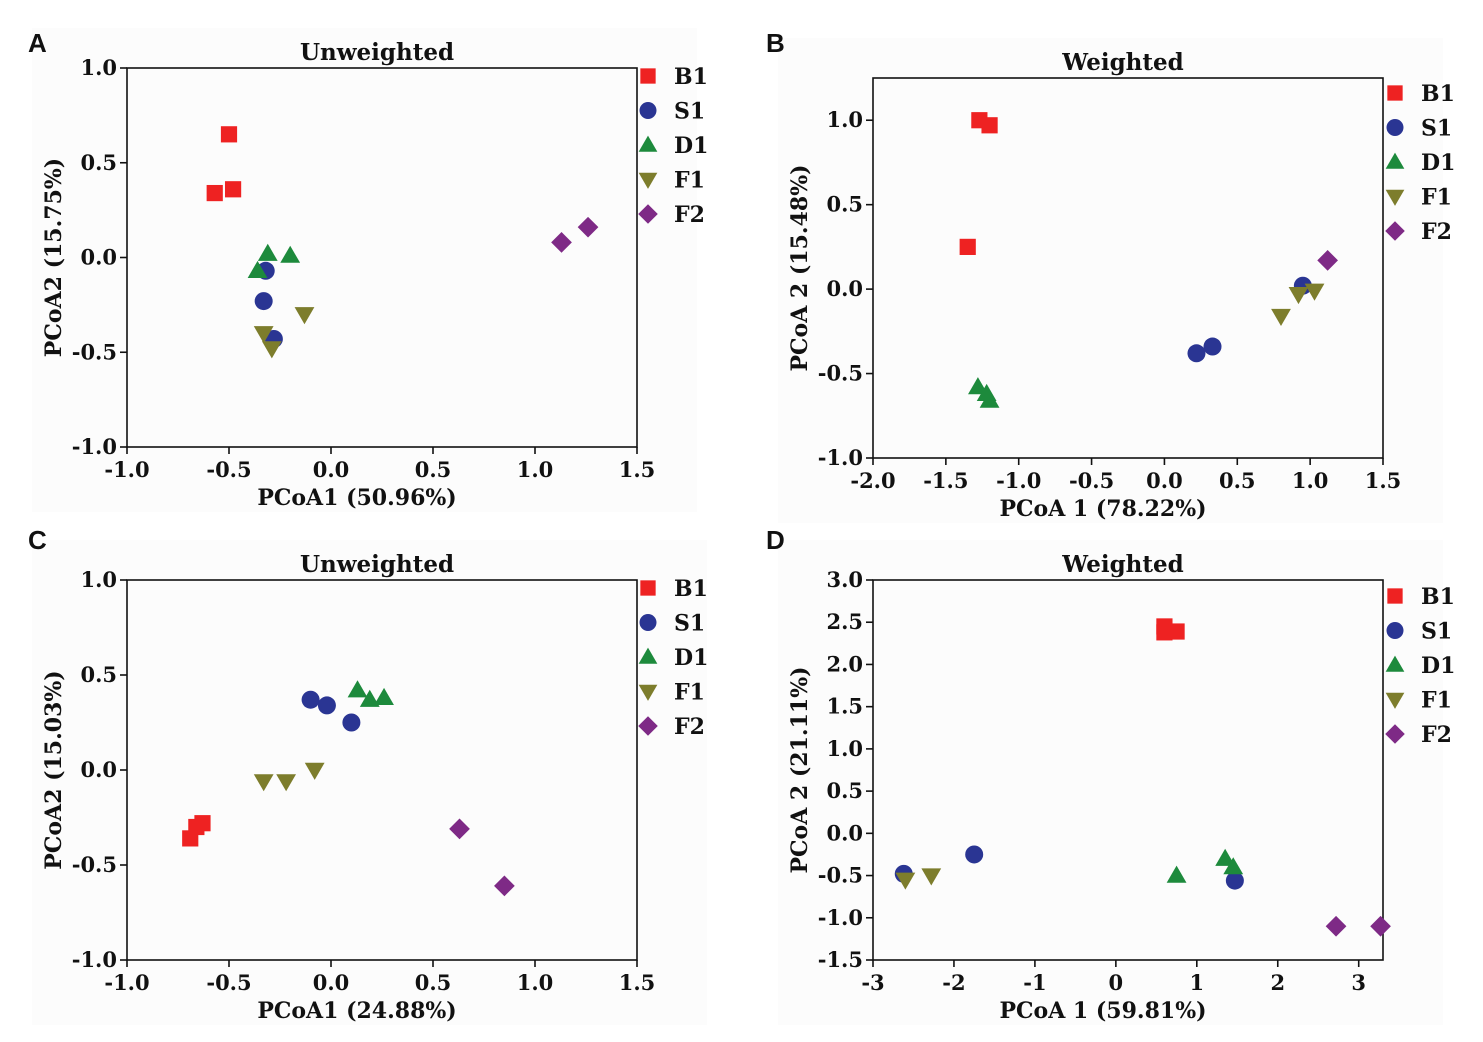 The image size is (1483, 1042). What do you see at coordinates (872, 982) in the screenshot?
I see `x-tick-label: -3` at bounding box center [872, 982].